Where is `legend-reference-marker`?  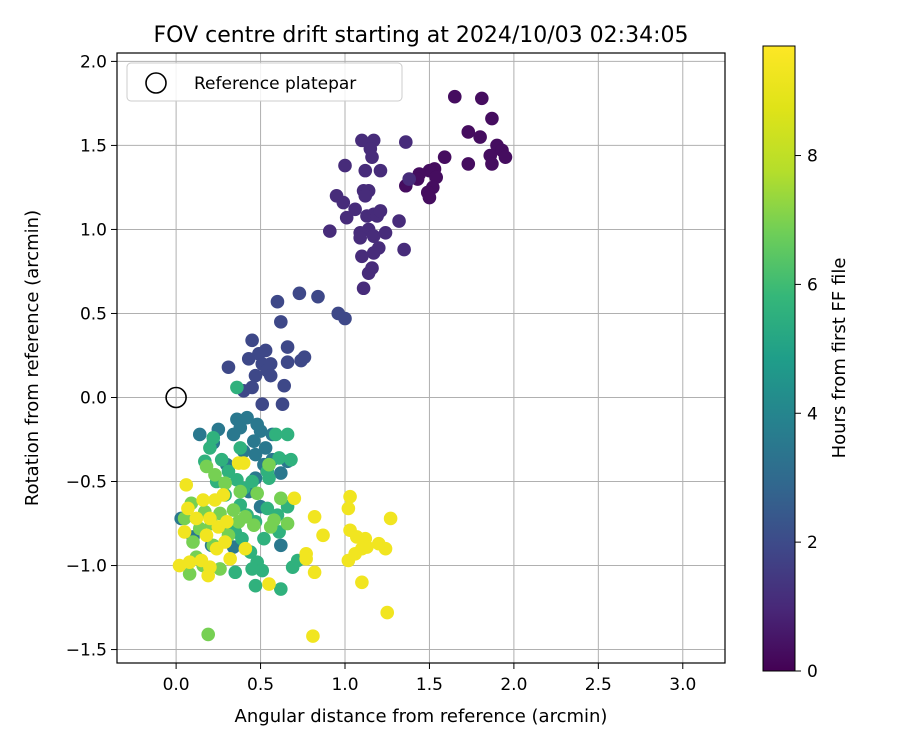 legend-reference-marker is located at coordinates (156, 83).